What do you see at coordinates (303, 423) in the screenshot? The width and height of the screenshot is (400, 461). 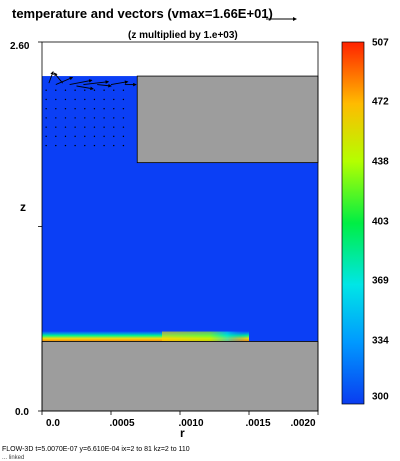 I see `x-tick-label: .0020` at bounding box center [303, 423].